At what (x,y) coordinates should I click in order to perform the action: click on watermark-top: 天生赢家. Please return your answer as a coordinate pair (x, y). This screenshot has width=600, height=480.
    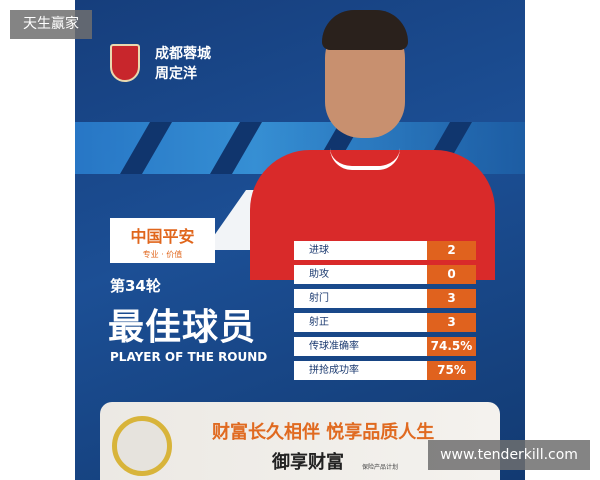
    Looking at the image, I should click on (51, 24).